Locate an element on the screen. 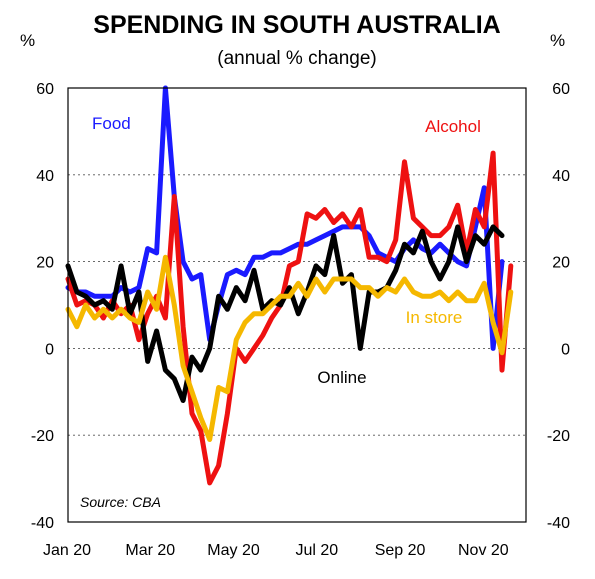  chart-title: SPENDING IN SOUTH AUSTRALIA is located at coordinates (296, 25).